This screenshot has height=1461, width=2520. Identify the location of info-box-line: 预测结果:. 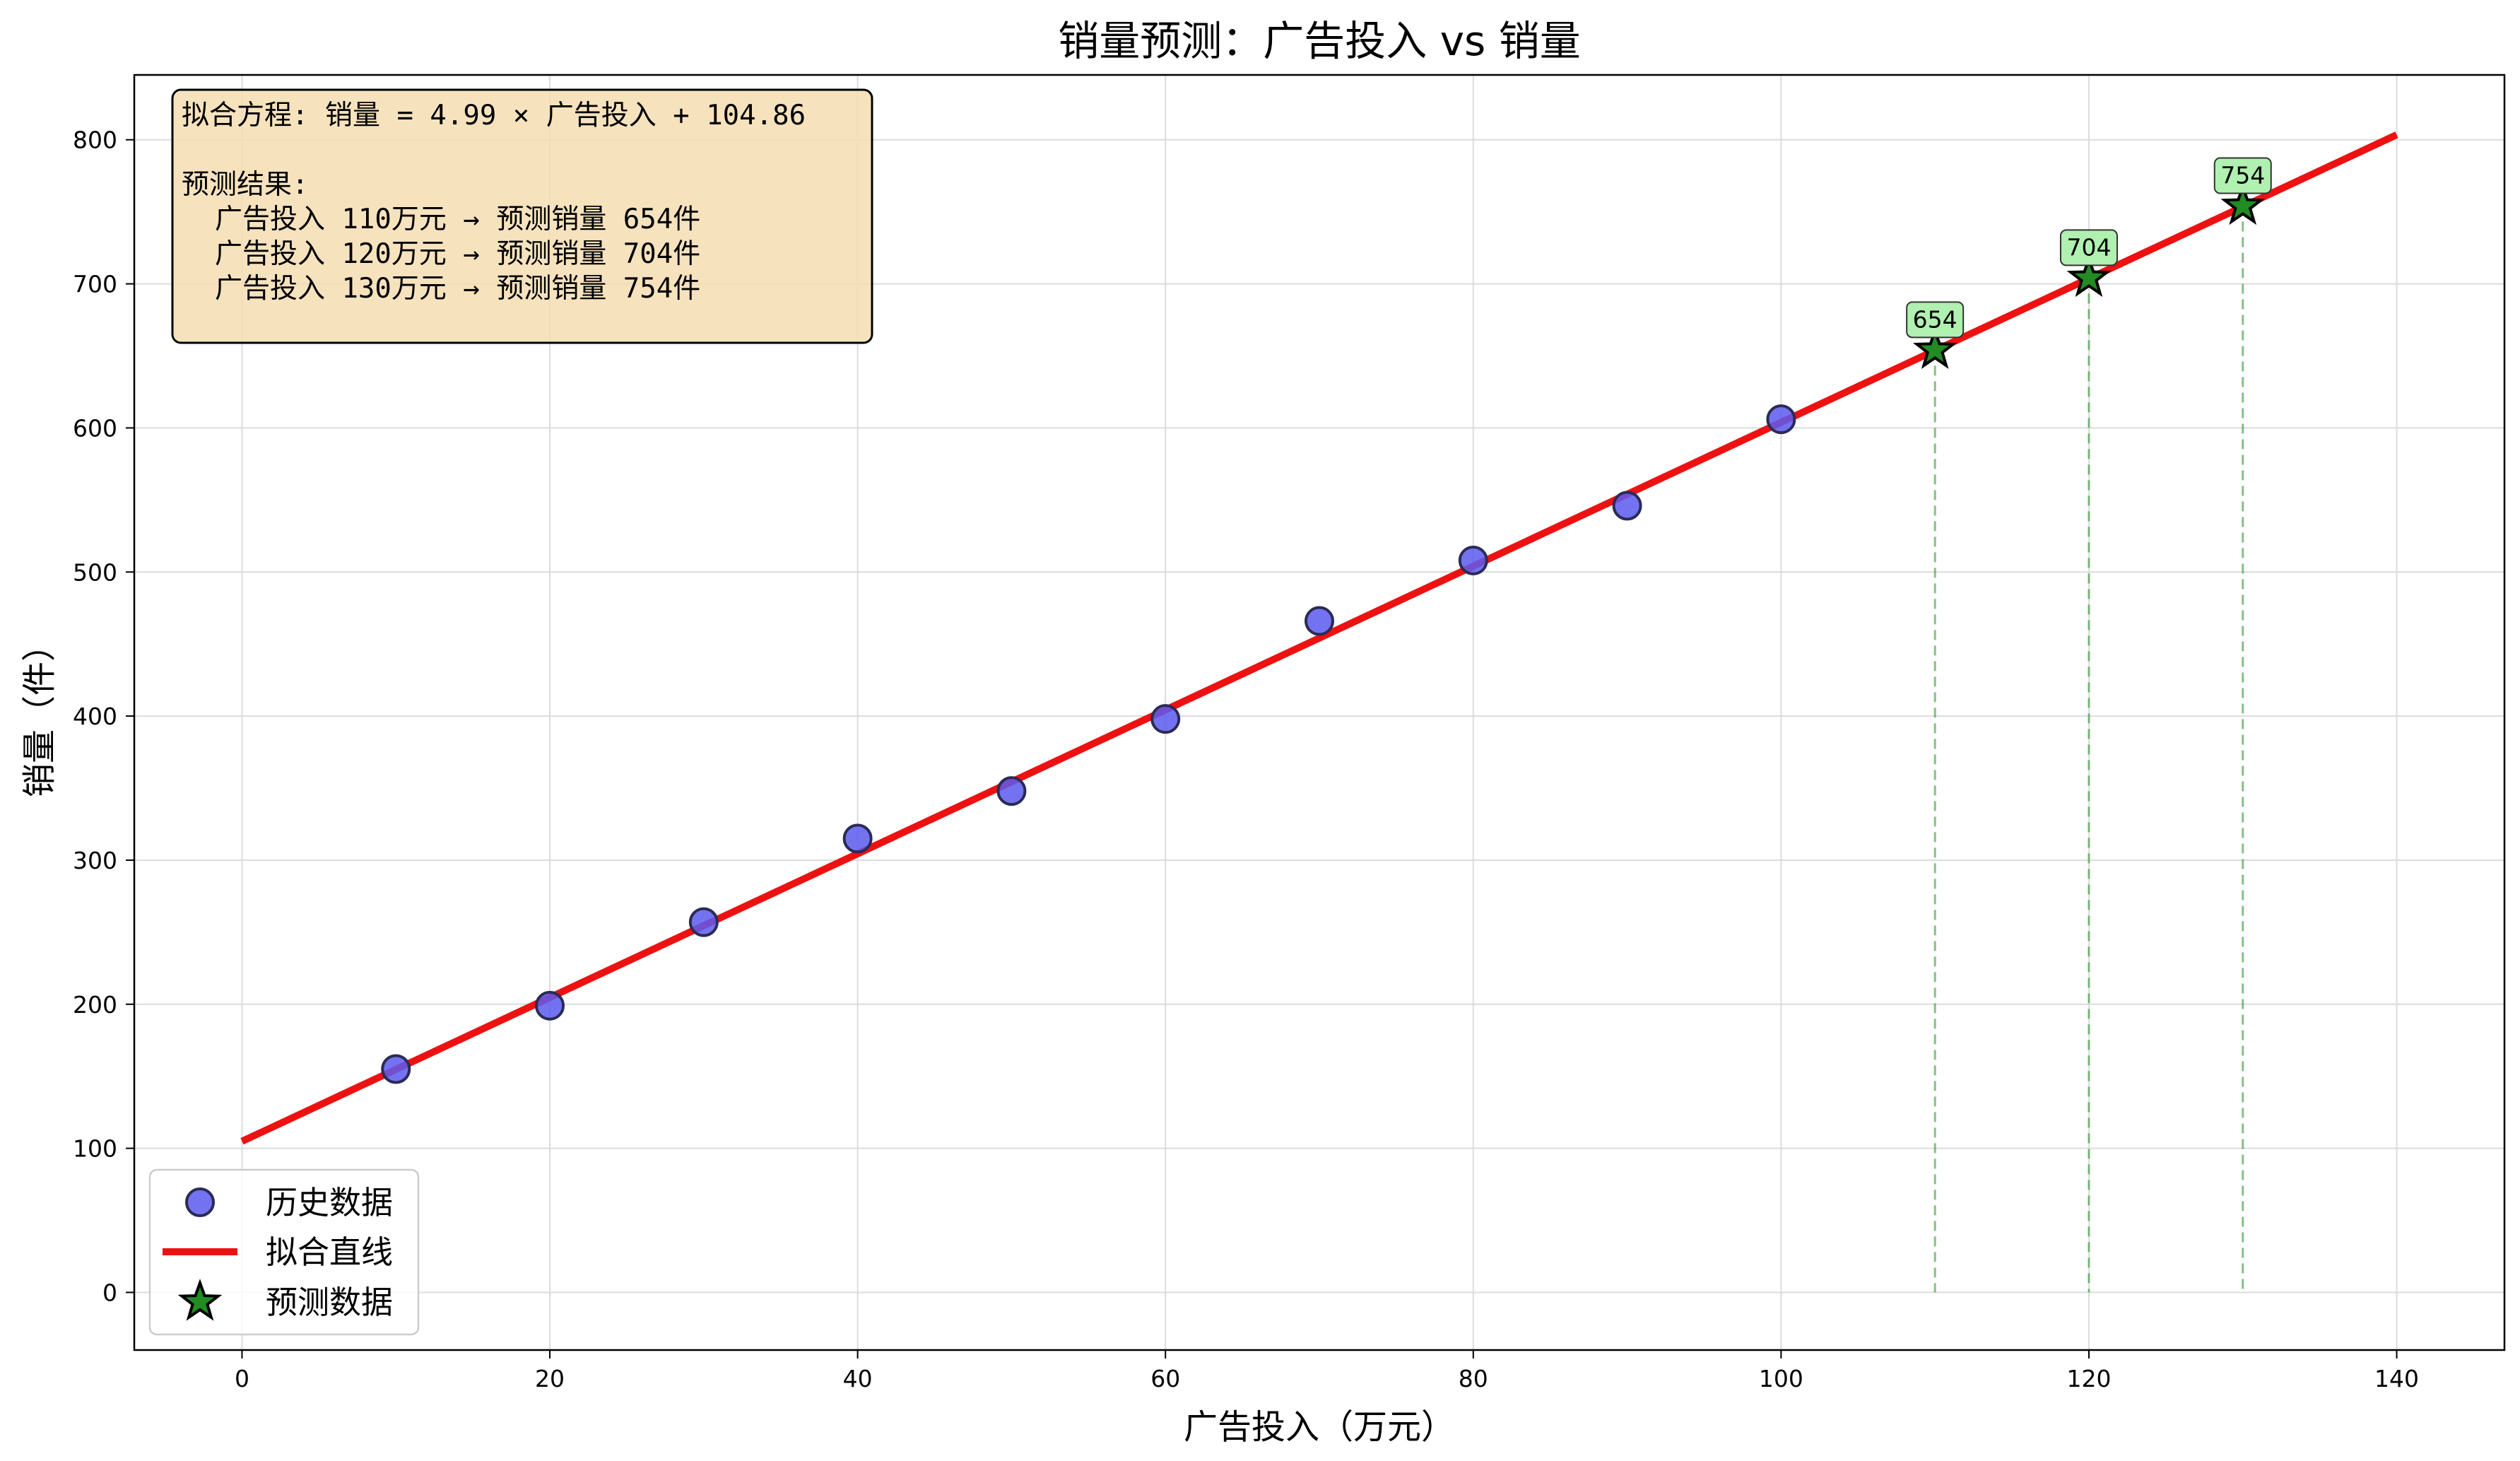
(245, 185).